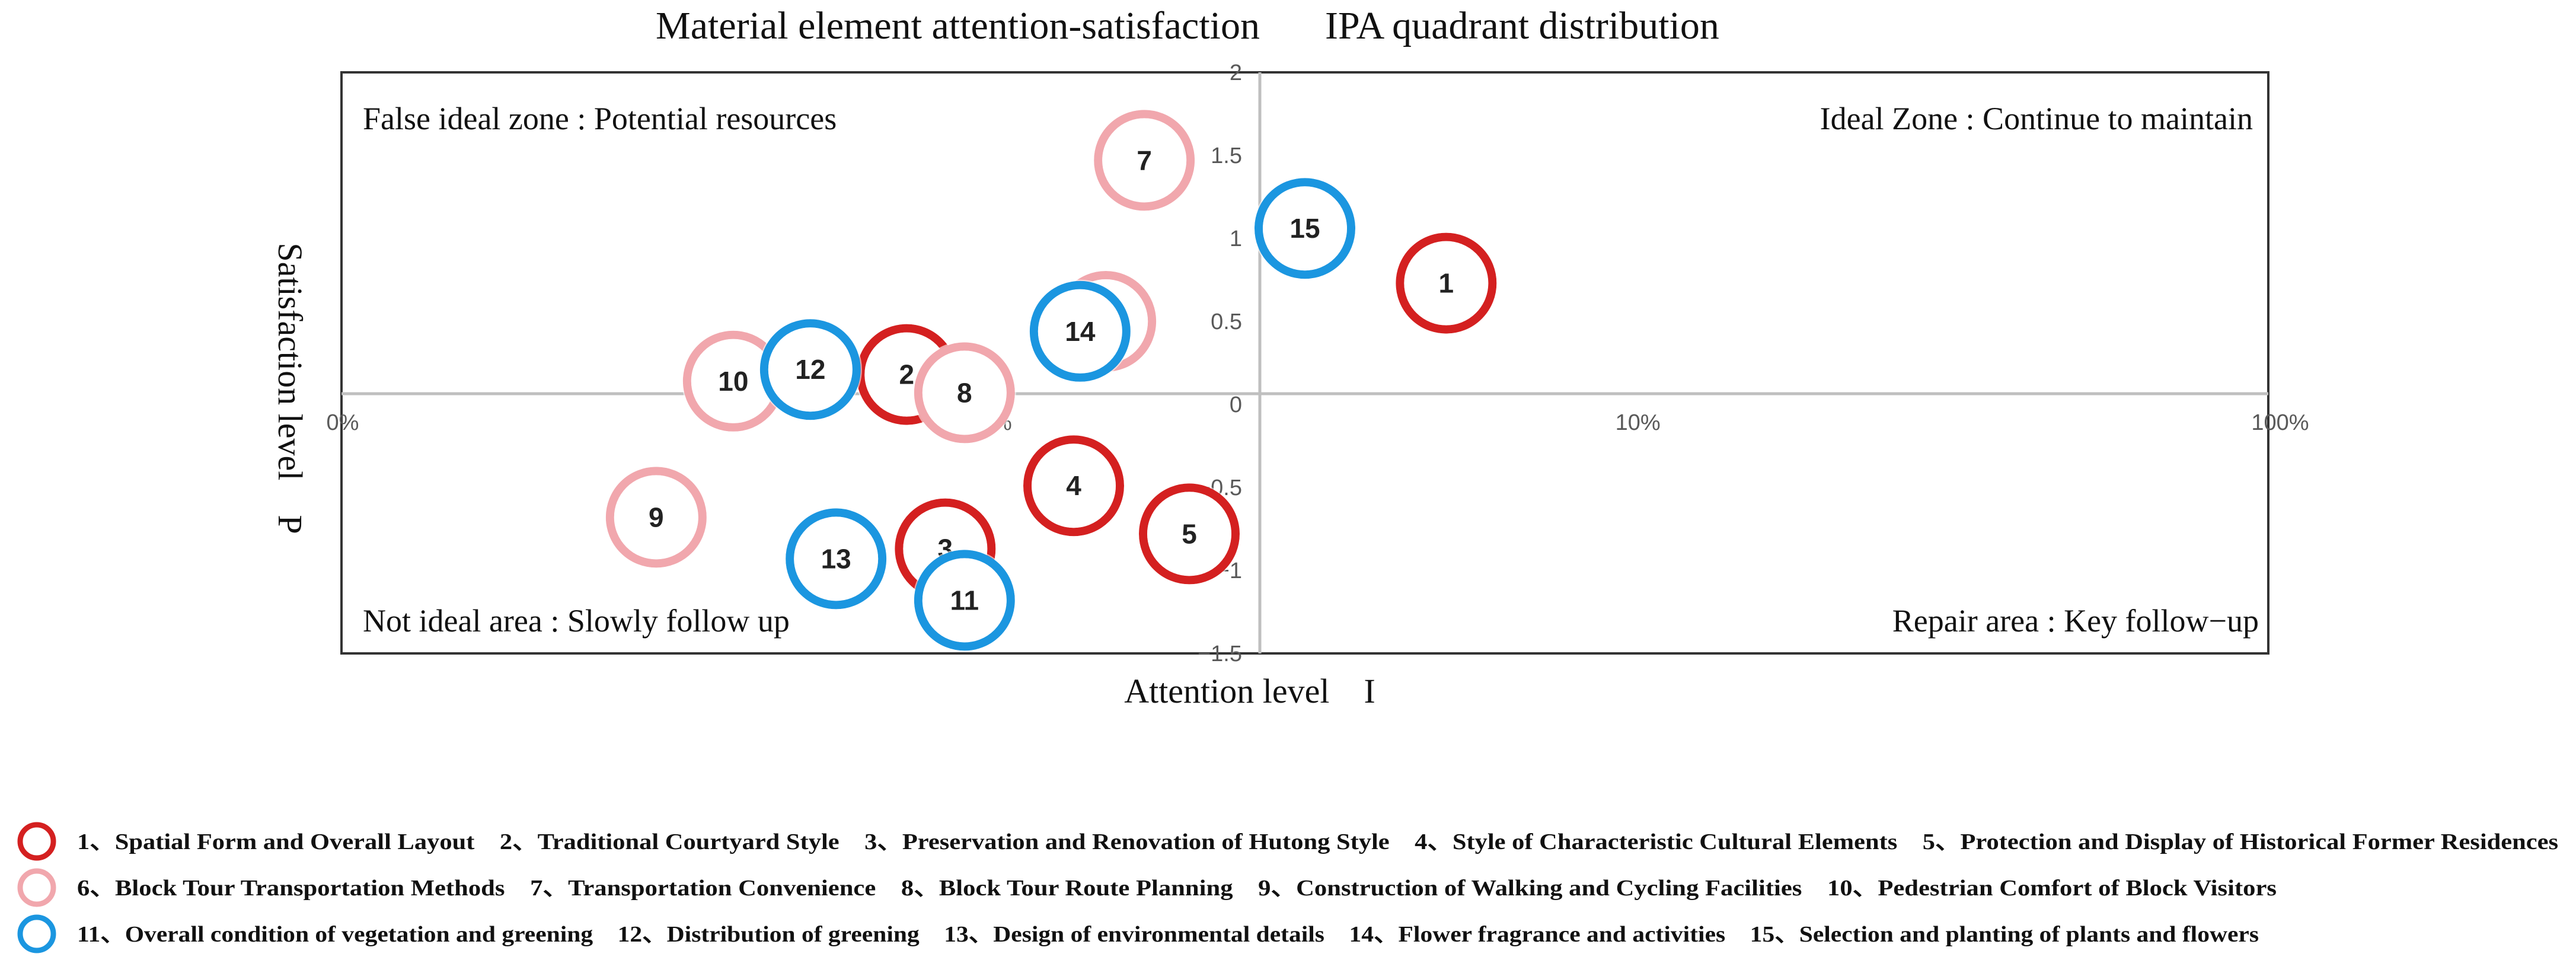  I want to click on point-label: 4, so click(1073, 485).